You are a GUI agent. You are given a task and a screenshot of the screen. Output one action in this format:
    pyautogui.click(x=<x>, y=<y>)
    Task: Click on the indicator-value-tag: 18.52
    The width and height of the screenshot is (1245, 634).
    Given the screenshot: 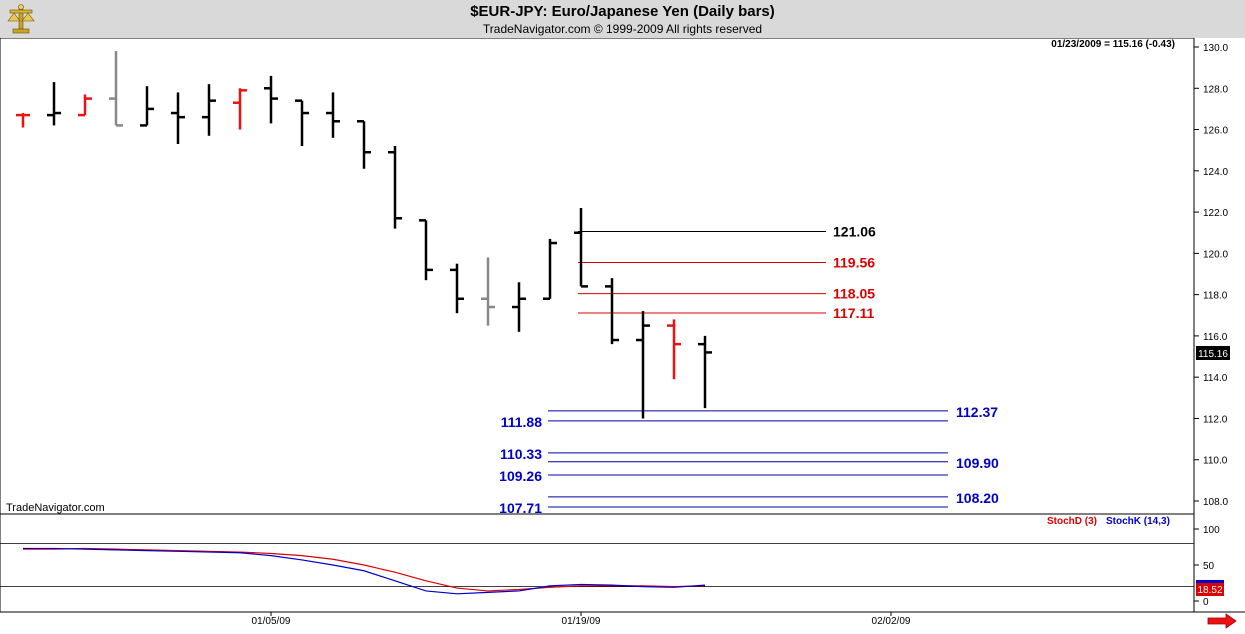 What is the action you would take?
    pyautogui.click(x=1209, y=590)
    